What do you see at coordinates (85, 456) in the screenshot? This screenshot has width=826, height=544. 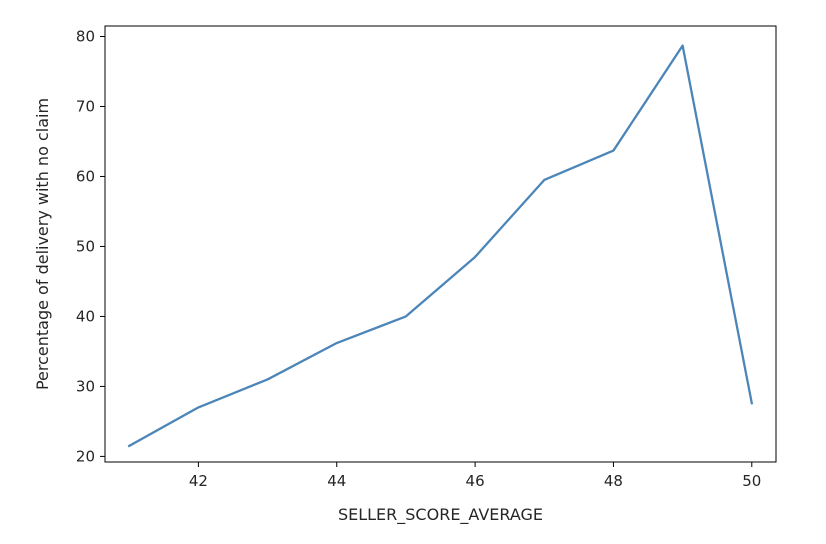 I see `y-tick-label: 20` at bounding box center [85, 456].